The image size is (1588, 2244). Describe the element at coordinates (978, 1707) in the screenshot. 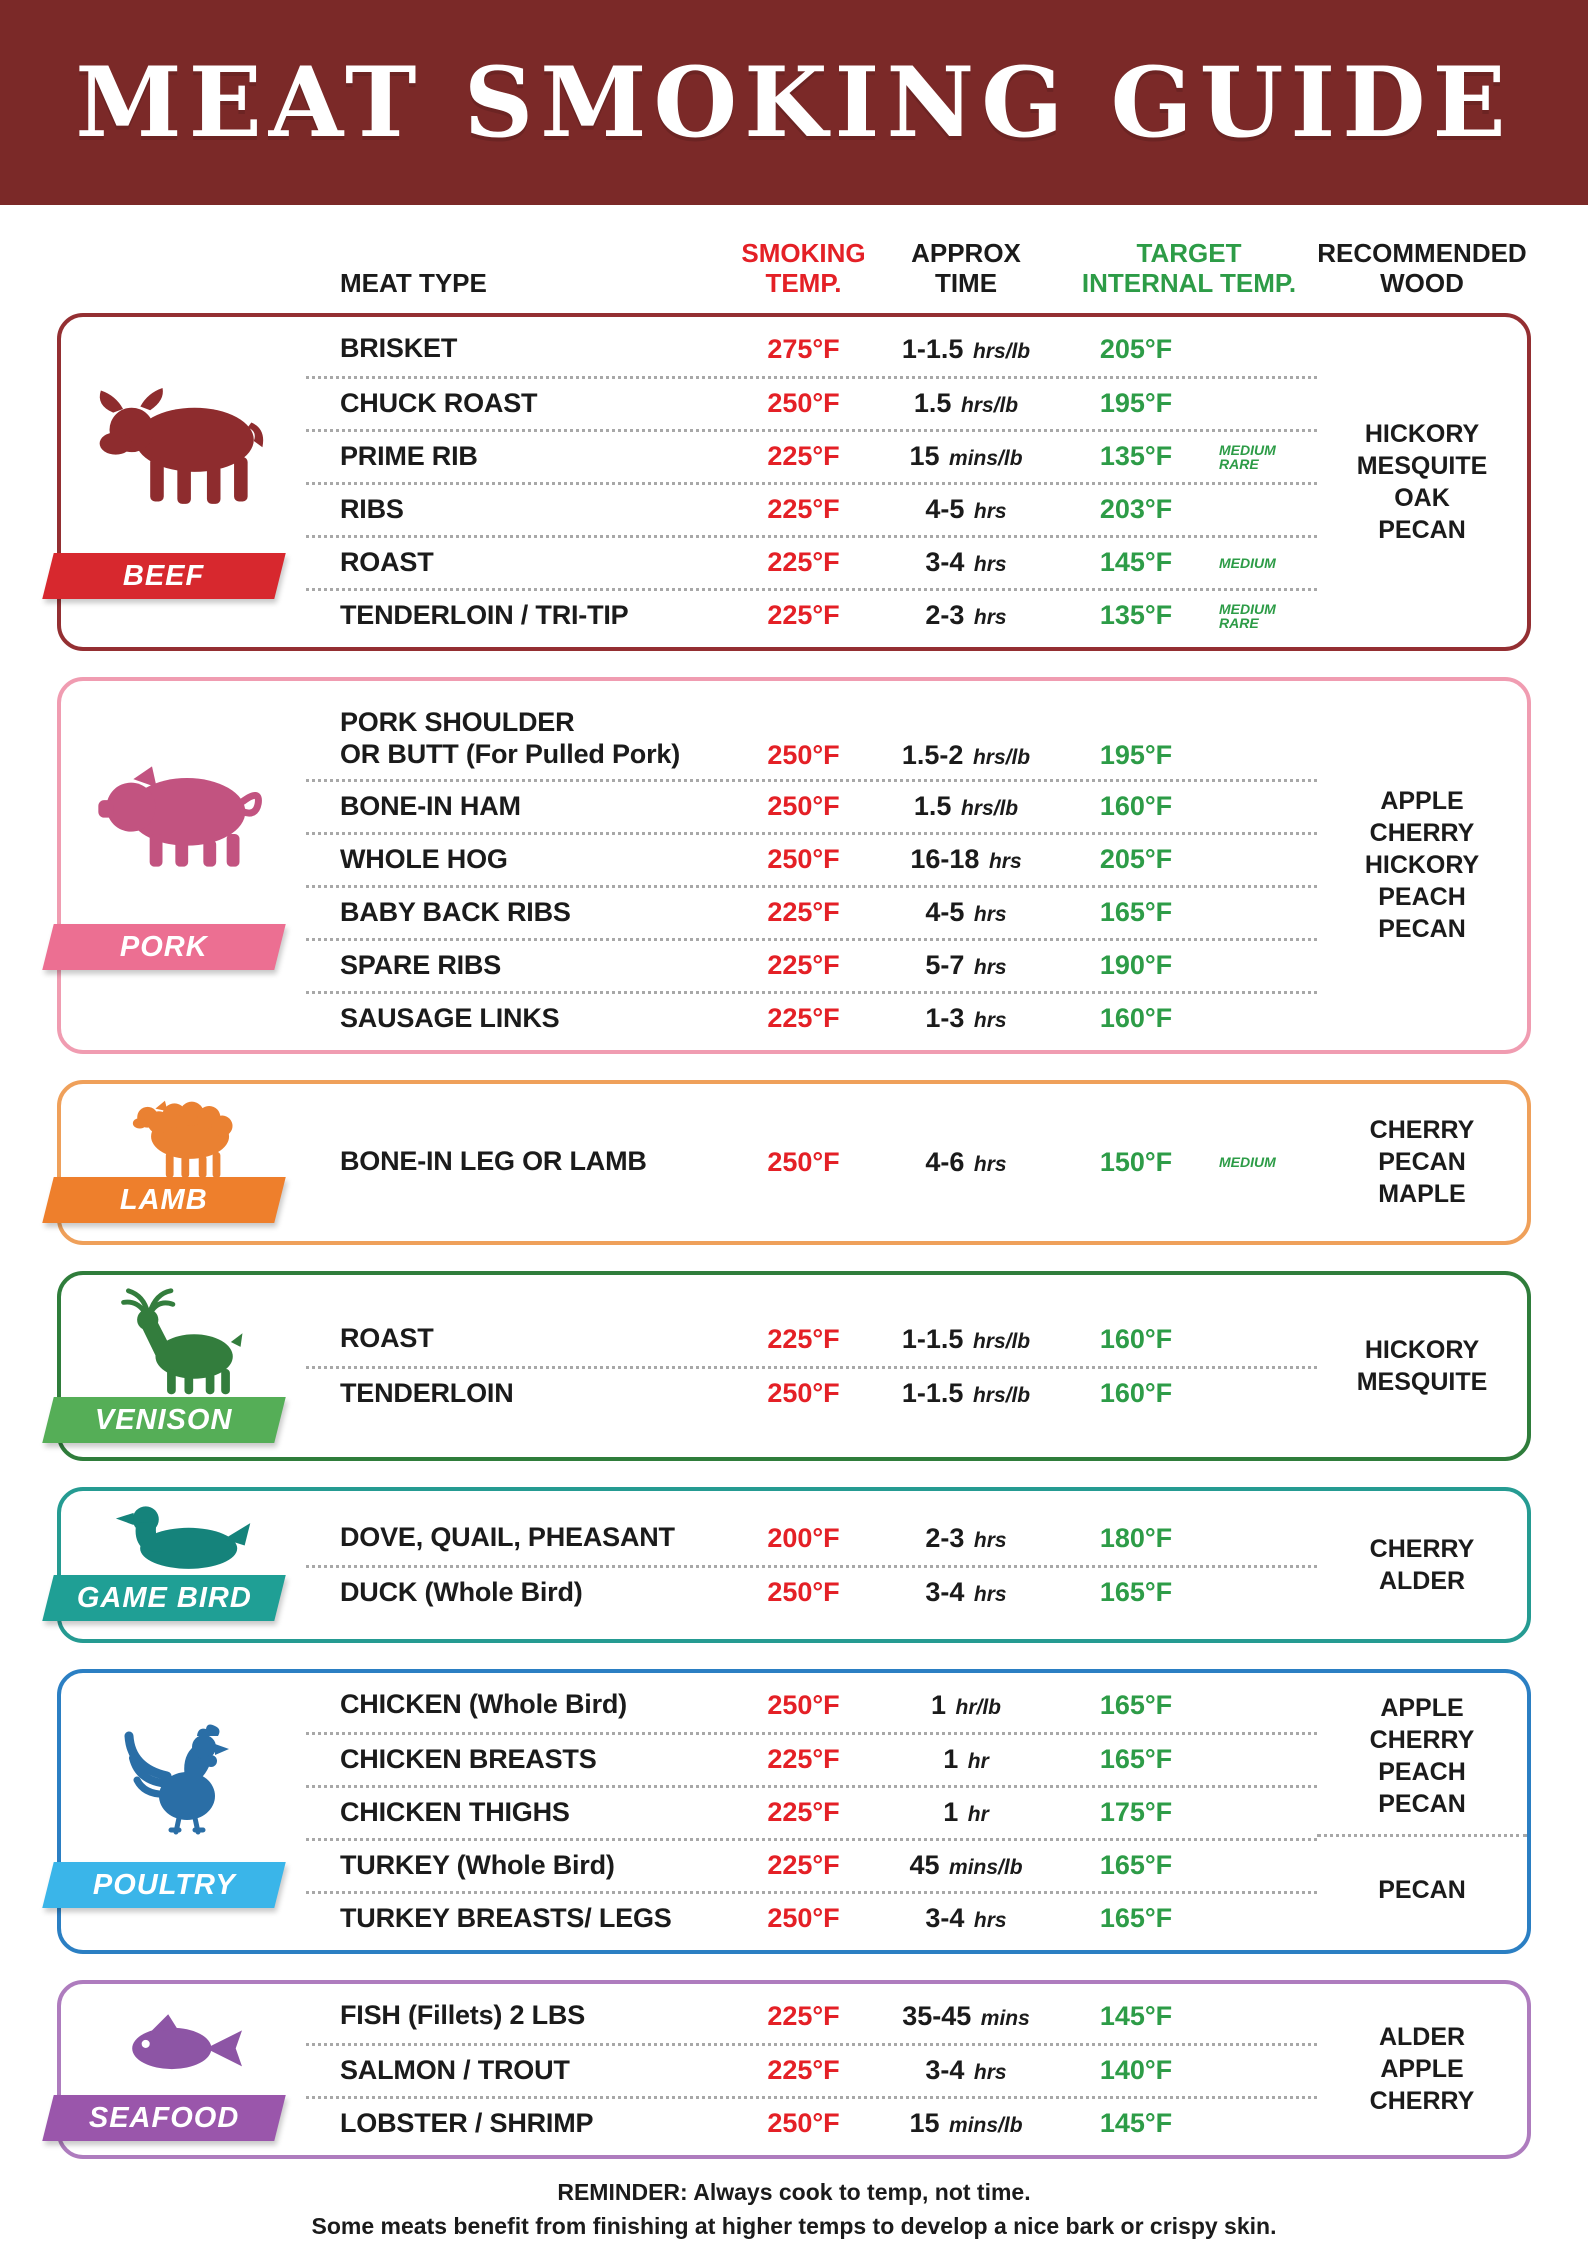

I see `time-unit: hr/lb` at that location.